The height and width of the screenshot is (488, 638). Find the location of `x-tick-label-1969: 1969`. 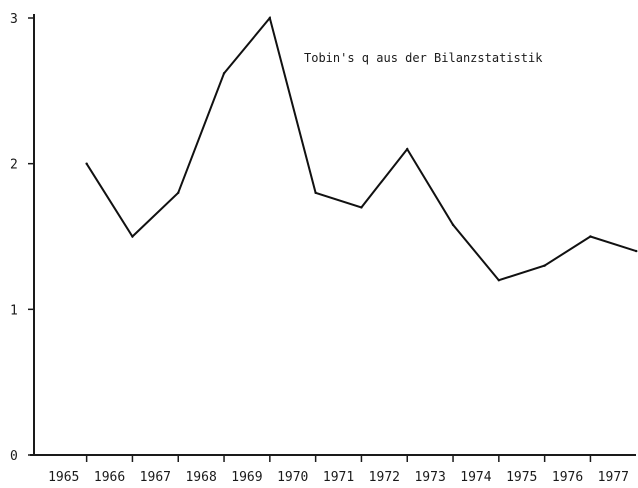

x-tick-label-1969: 1969 is located at coordinates (246, 477).